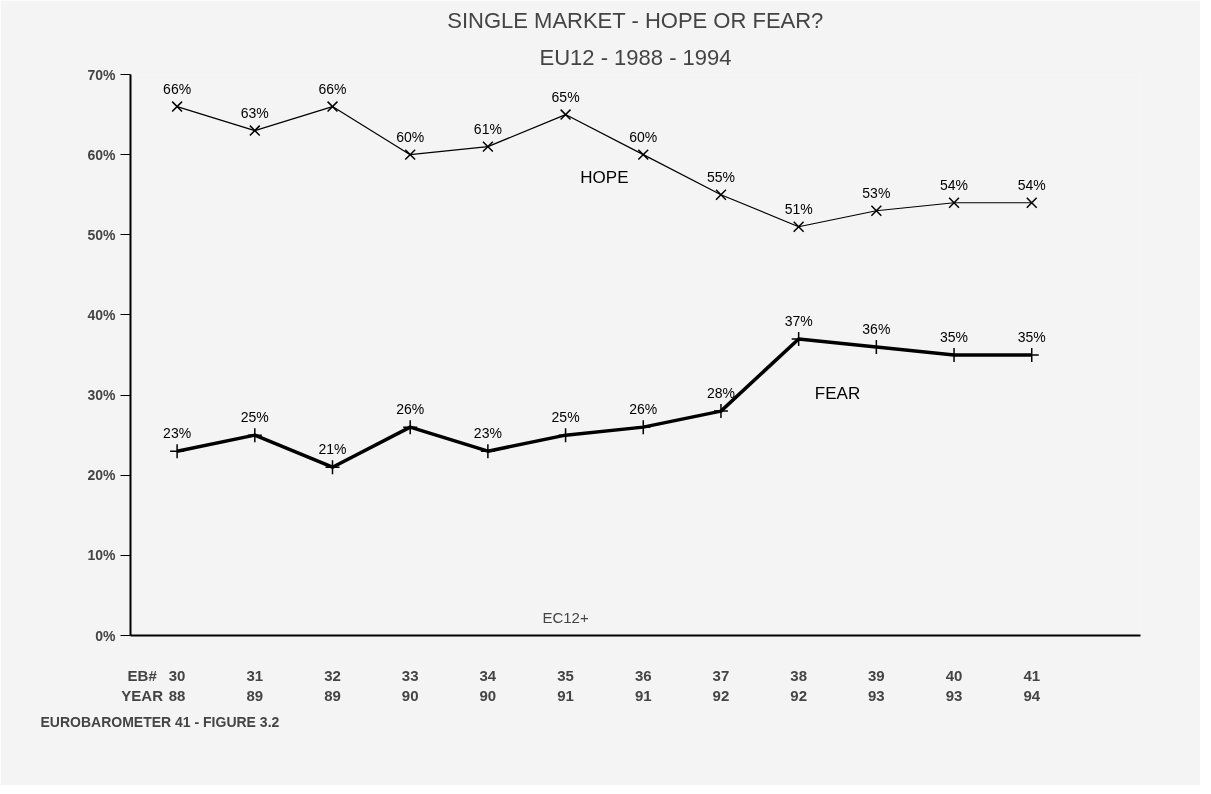 Image resolution: width=1211 pixels, height=794 pixels. I want to click on data-label: 63%, so click(254, 112).